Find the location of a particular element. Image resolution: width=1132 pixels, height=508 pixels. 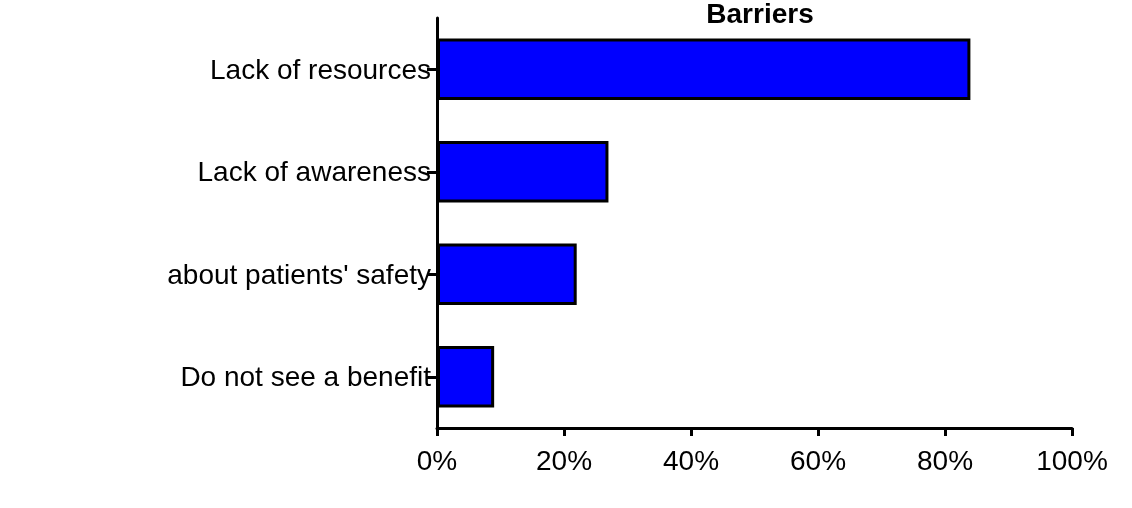

y-tick-label: Do not see a benefit is located at coordinates (306, 377).